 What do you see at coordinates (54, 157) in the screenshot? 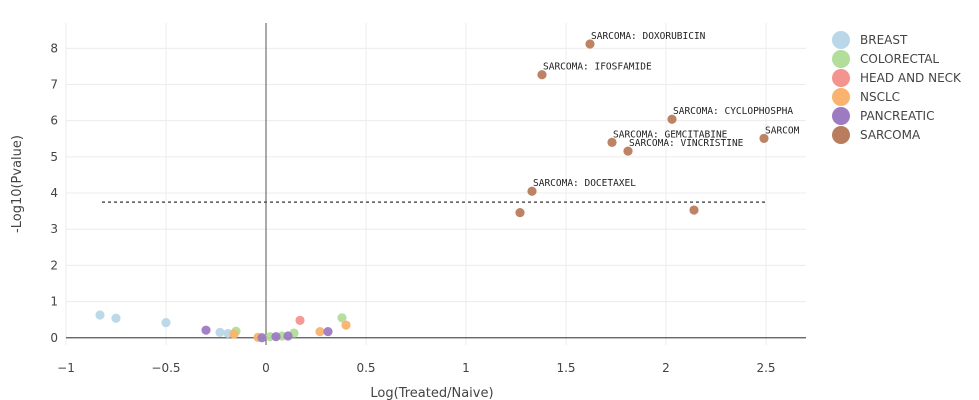
I see `y-tick-label: 5` at bounding box center [54, 157].